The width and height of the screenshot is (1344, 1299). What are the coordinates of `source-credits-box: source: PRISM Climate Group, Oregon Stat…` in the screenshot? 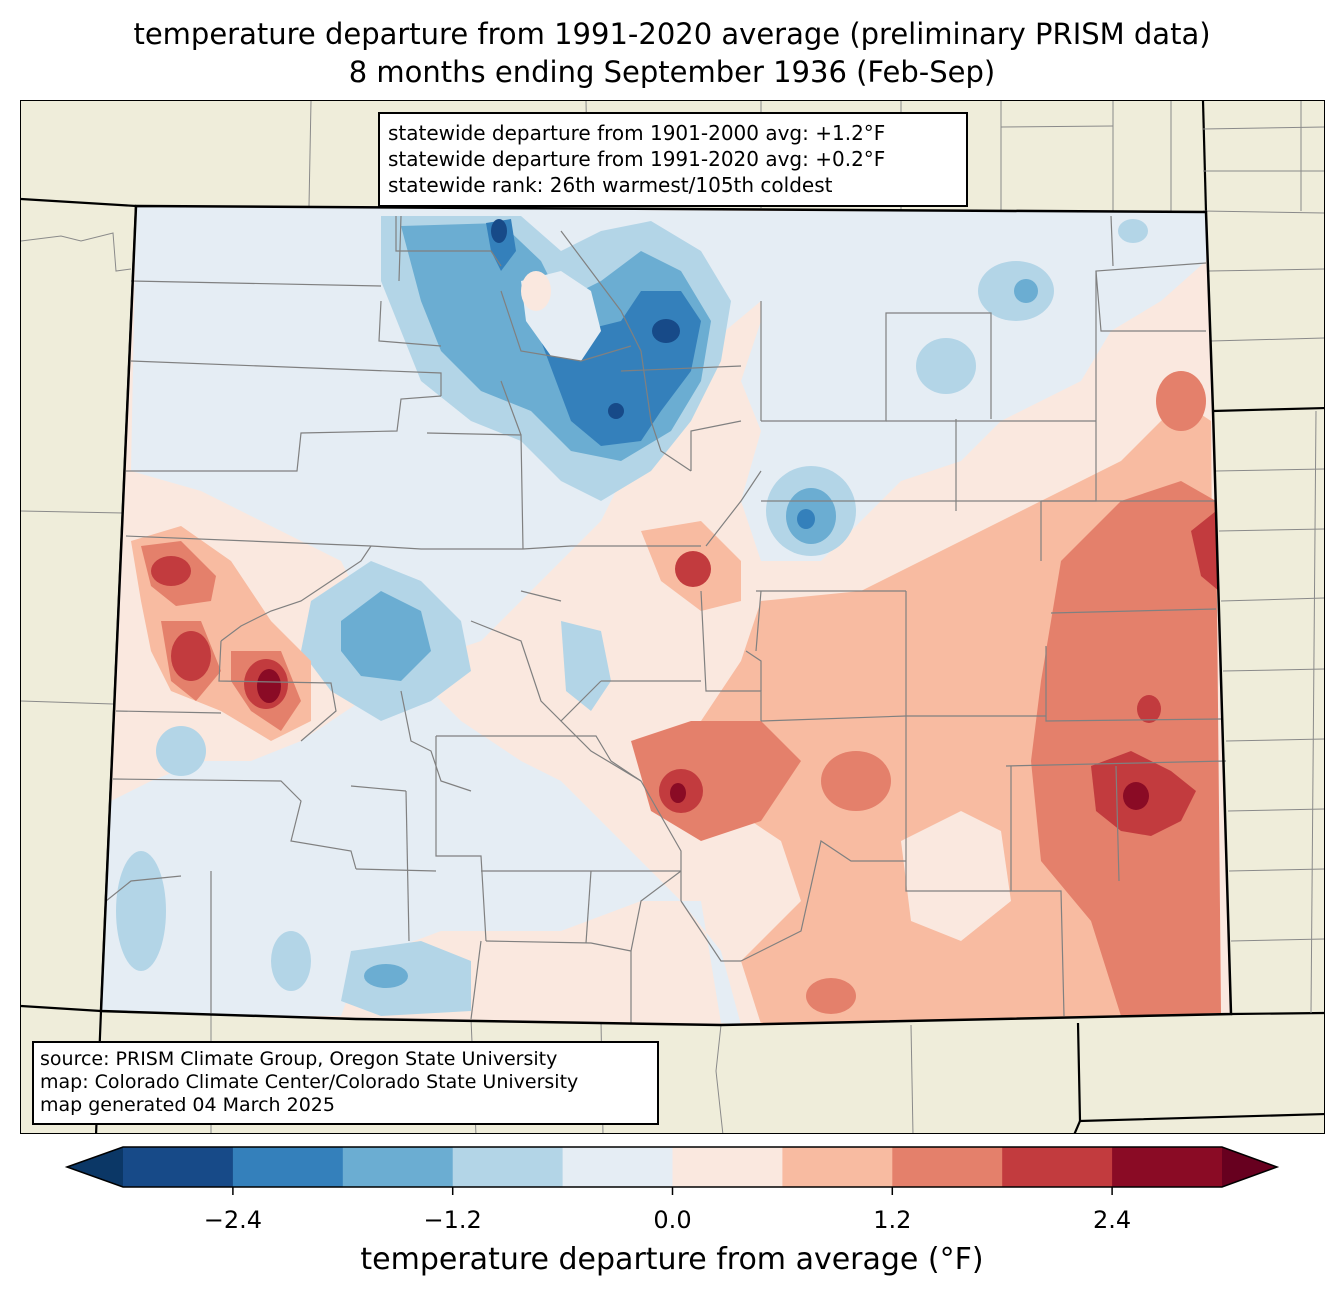 It's located at (345, 1083).